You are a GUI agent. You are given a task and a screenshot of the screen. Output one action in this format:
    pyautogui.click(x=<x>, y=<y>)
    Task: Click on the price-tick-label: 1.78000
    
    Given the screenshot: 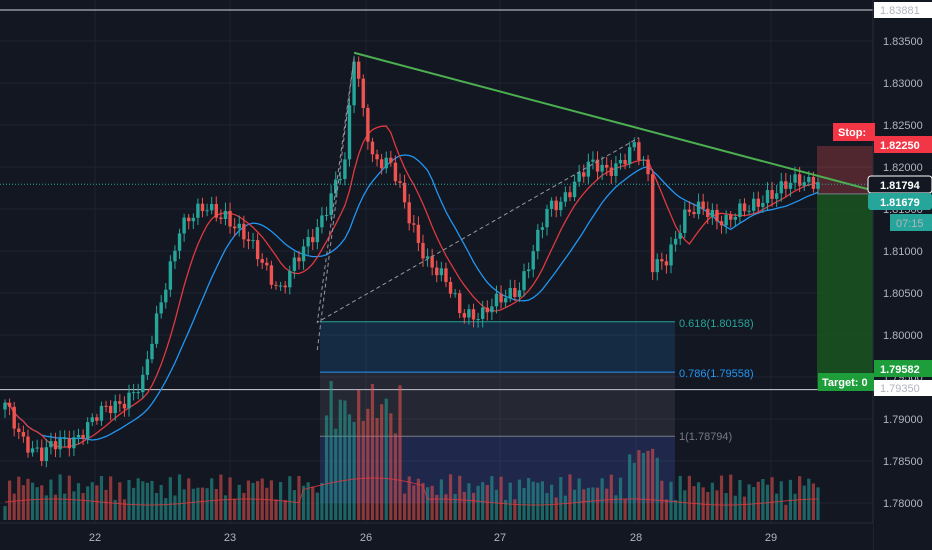 What is the action you would take?
    pyautogui.click(x=903, y=504)
    